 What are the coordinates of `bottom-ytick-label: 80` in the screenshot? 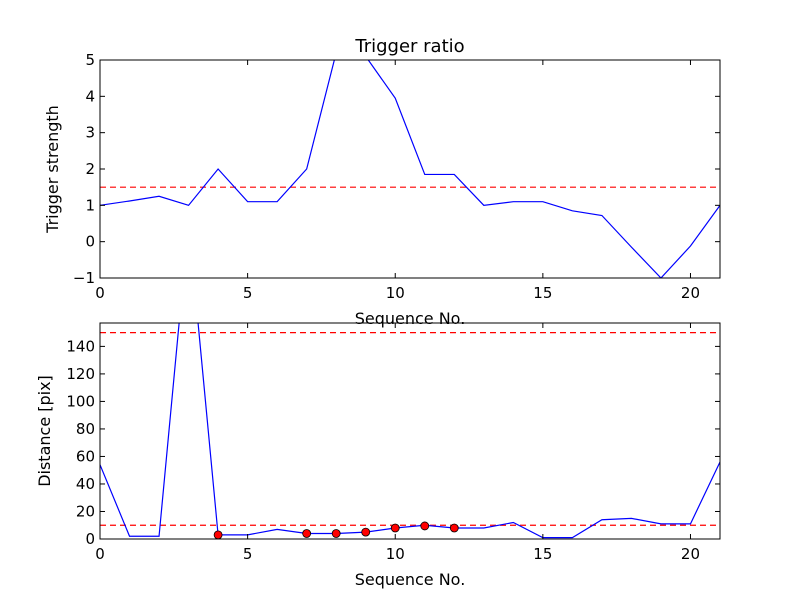 It's located at (85, 429).